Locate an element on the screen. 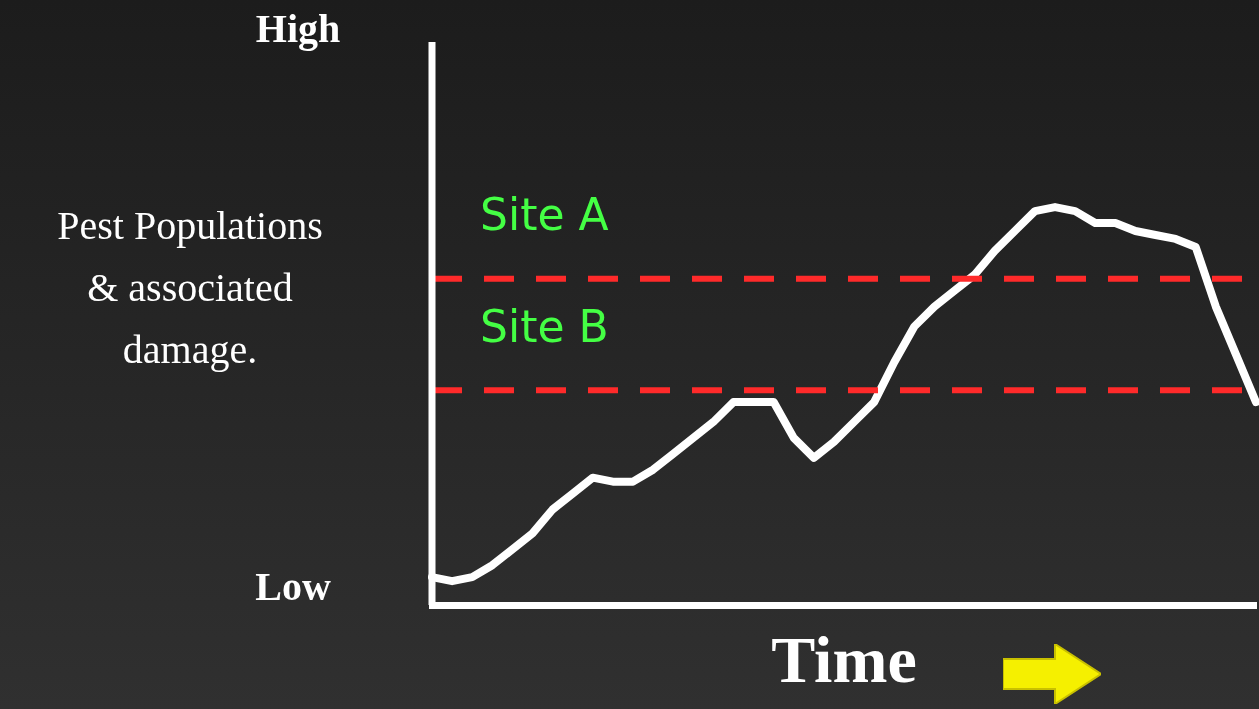  x-axis-title: Time is located at coordinates (844, 660).